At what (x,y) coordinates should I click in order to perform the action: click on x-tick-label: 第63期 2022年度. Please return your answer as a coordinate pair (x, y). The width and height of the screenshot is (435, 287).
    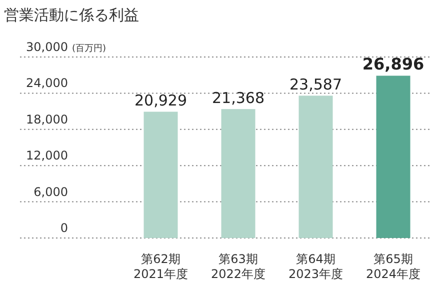
    Looking at the image, I should click on (238, 266).